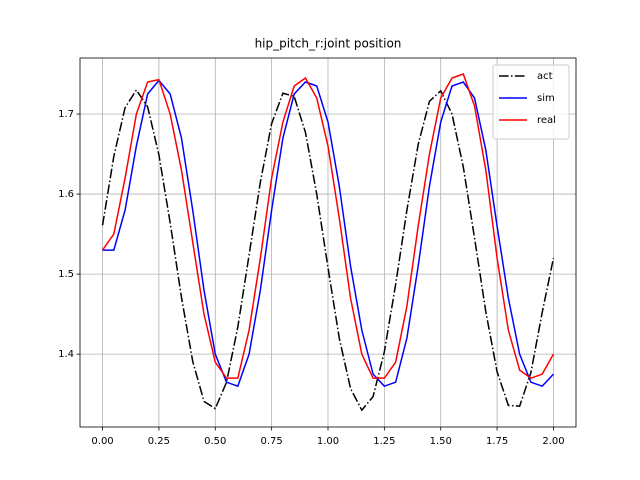 The width and height of the screenshot is (640, 480). Describe the element at coordinates (384, 441) in the screenshot. I see `x-tick-label: 1.25` at that location.